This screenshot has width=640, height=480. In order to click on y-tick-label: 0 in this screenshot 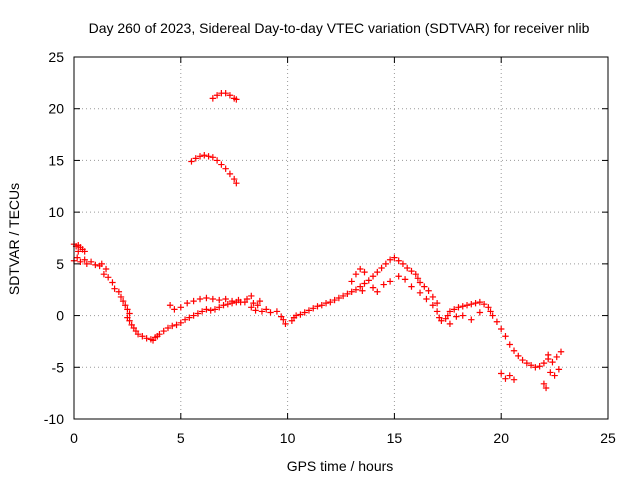, I will do `click(60, 316)`.